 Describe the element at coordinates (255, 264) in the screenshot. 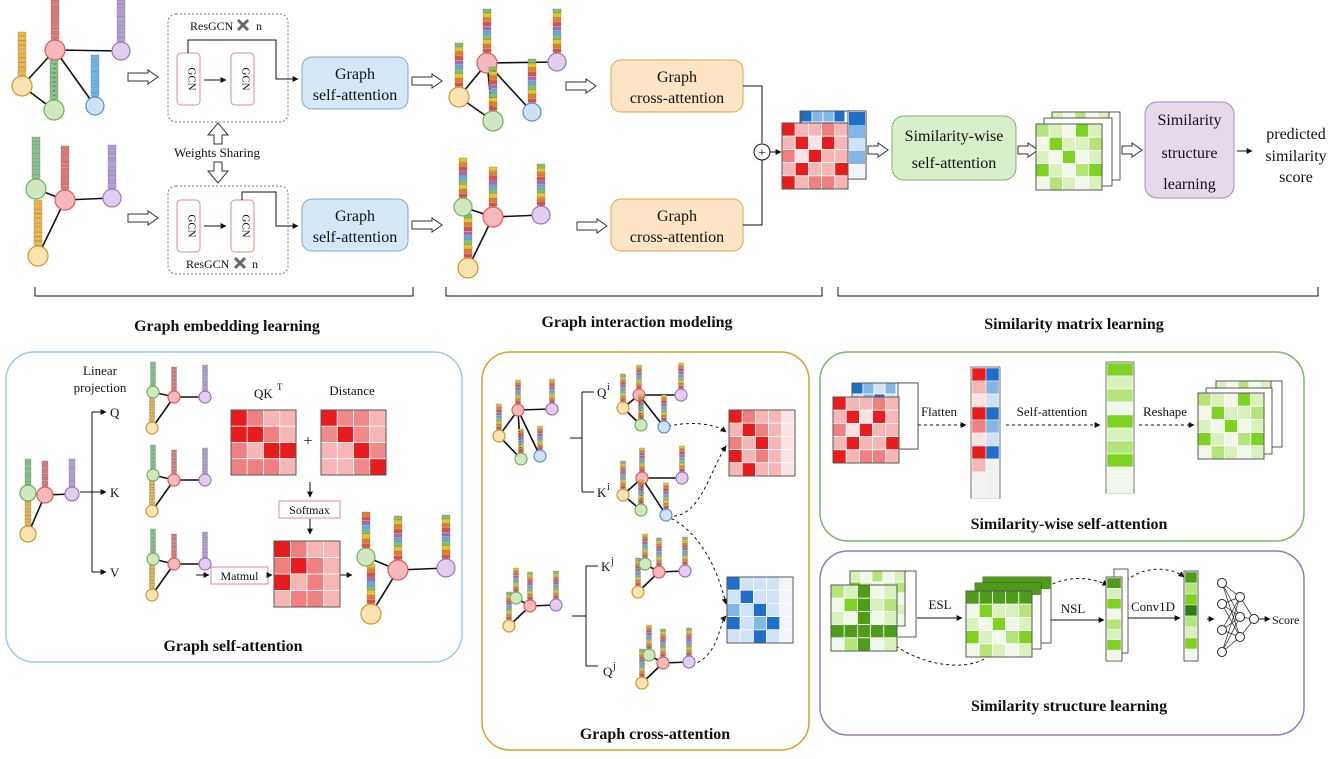

I see `resgcn-n-bottom: n` at that location.